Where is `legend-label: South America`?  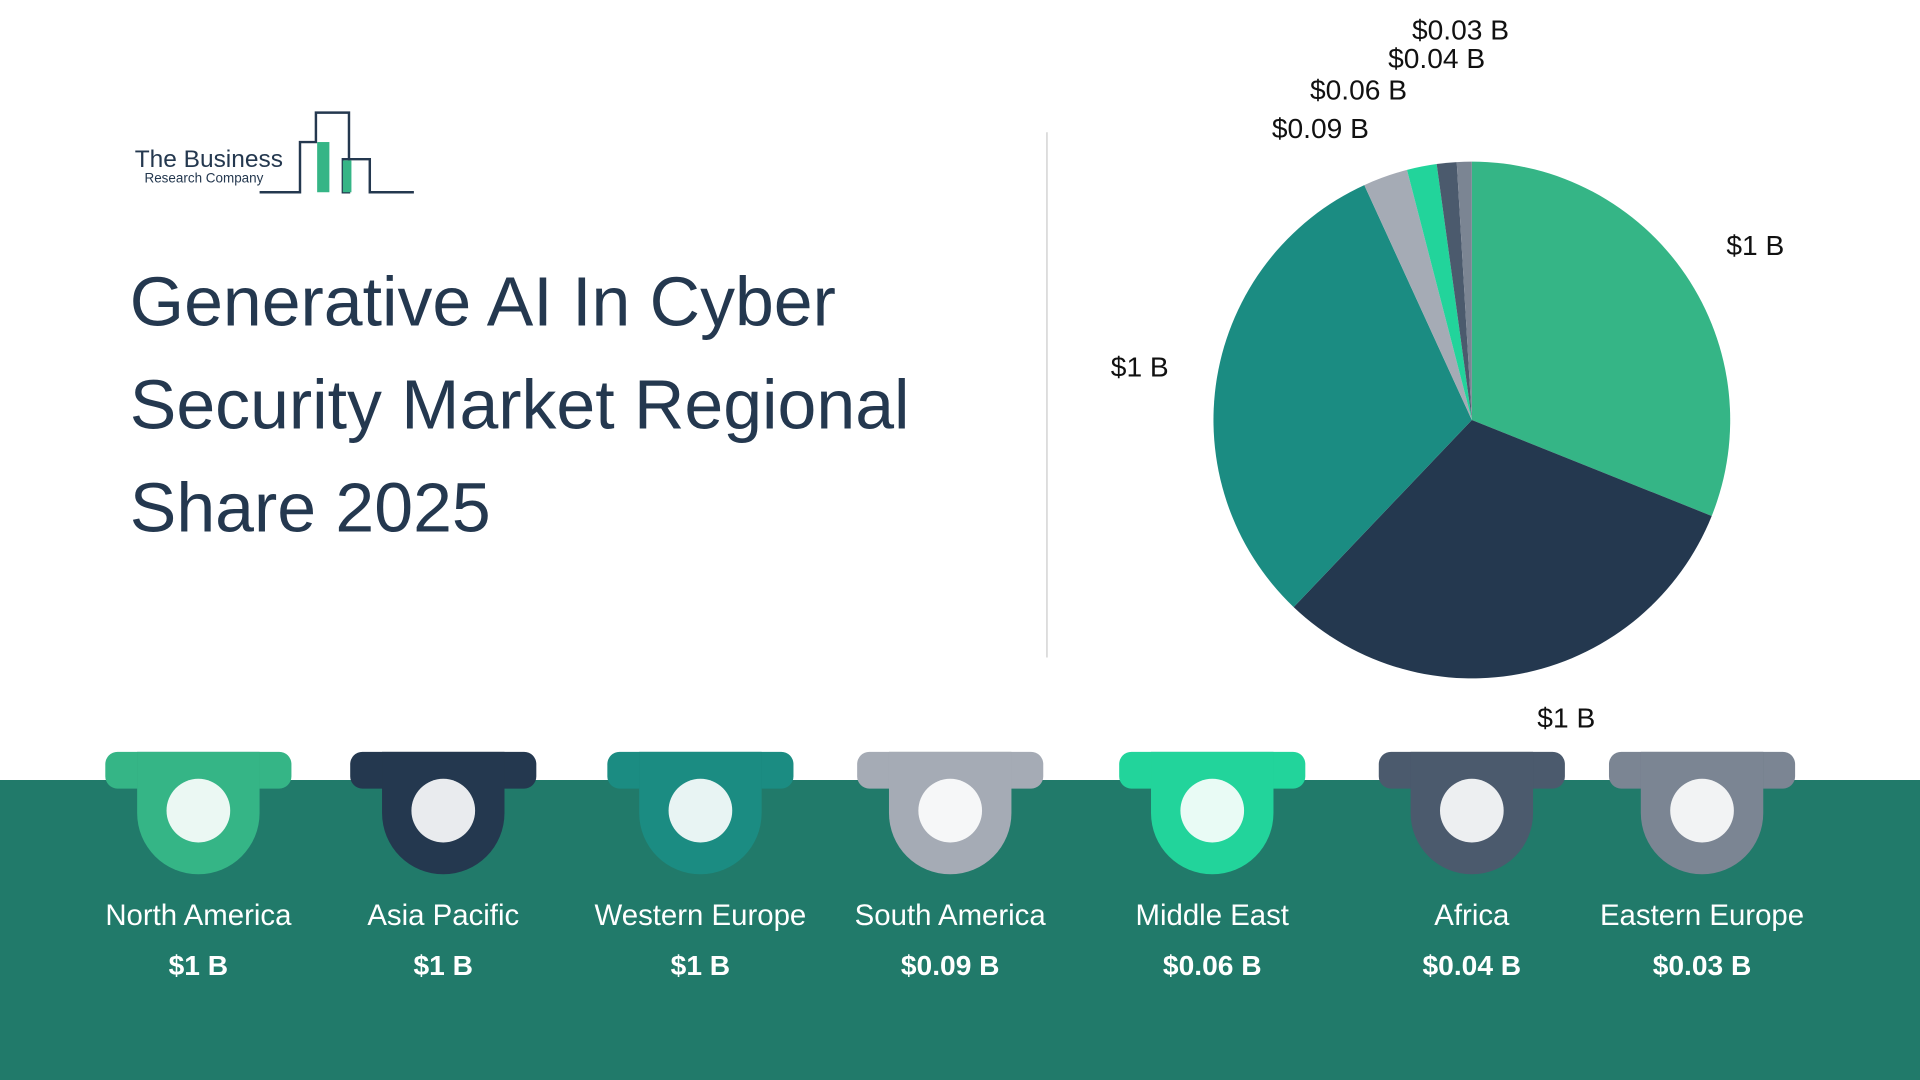
legend-label: South America is located at coordinates (951, 915).